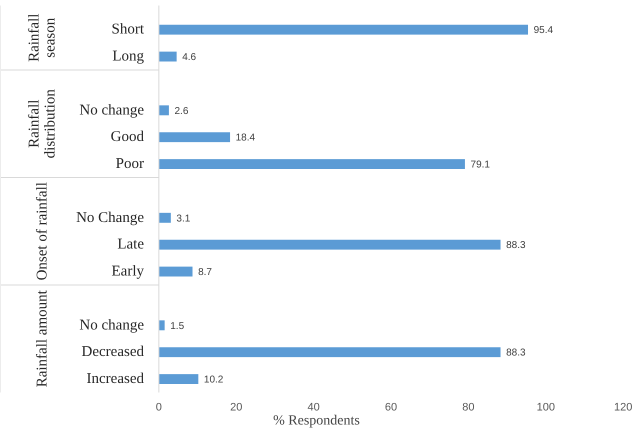 The height and width of the screenshot is (431, 632). Describe the element at coordinates (246, 138) in the screenshot. I see `data-label: 18.4` at that location.